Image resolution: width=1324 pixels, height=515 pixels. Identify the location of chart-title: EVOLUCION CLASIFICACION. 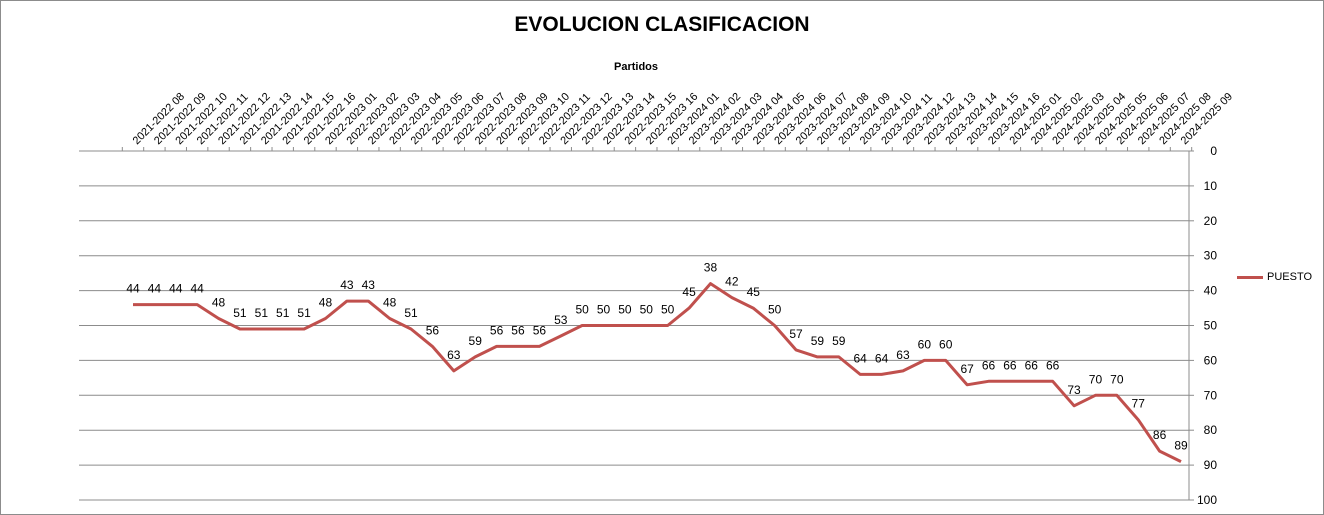
(662, 24).